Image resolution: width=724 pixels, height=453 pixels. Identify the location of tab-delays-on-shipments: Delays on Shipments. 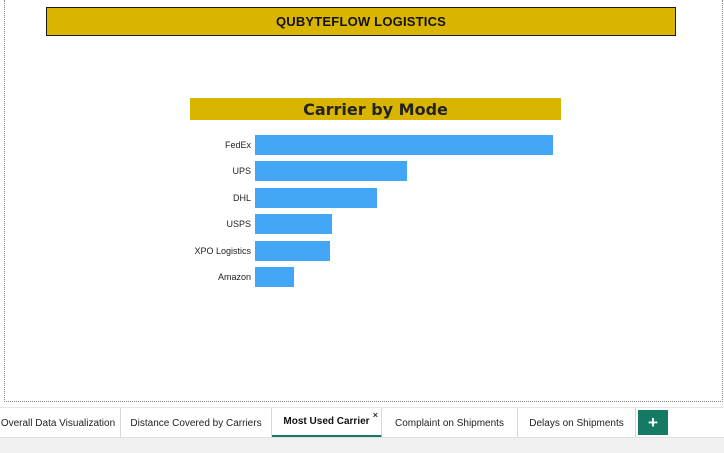
(577, 423).